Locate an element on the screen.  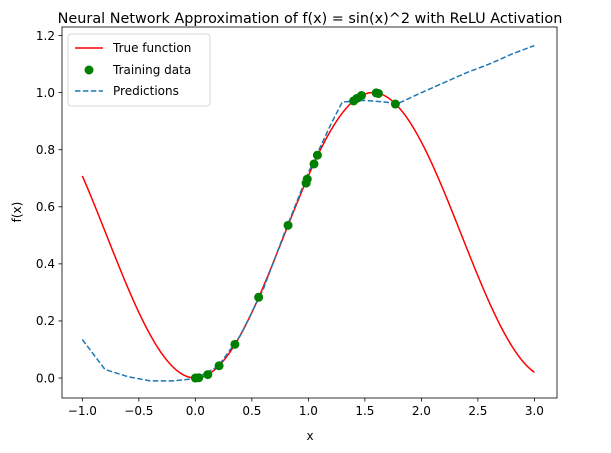
legend-box is located at coordinates (139, 70).